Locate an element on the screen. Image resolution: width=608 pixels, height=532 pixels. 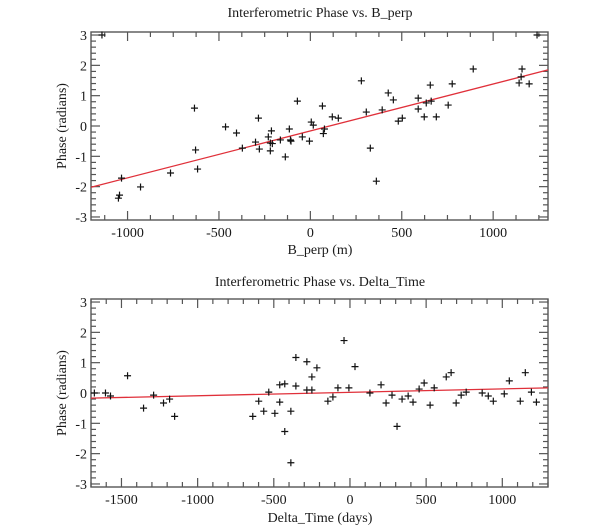
chart-title: Interferometric Phase vs. B_perp is located at coordinates (319, 13).